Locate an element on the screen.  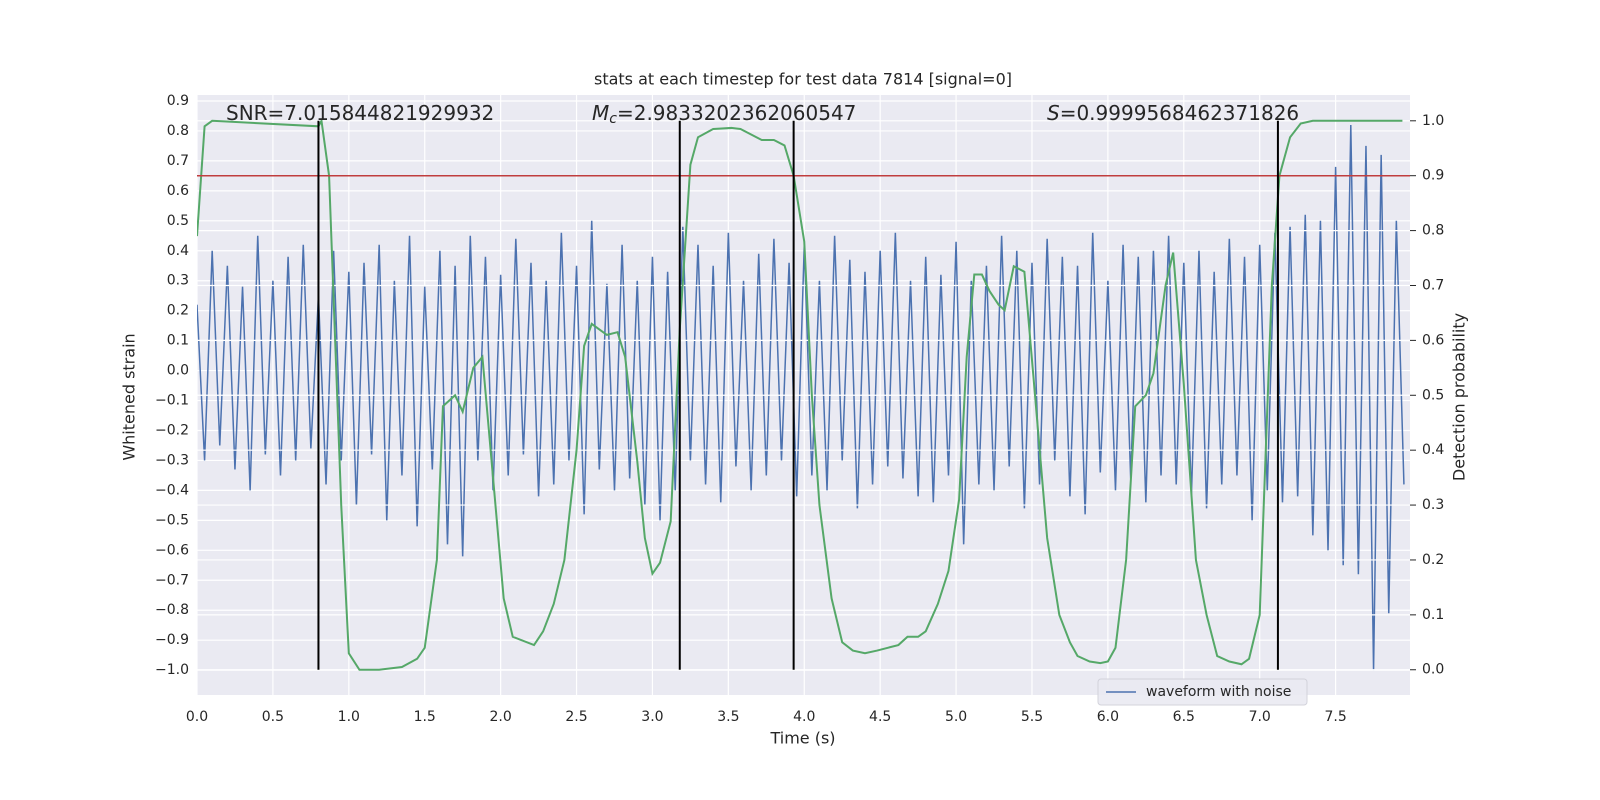
y-tick-label: −0.2 is located at coordinates (172, 430).